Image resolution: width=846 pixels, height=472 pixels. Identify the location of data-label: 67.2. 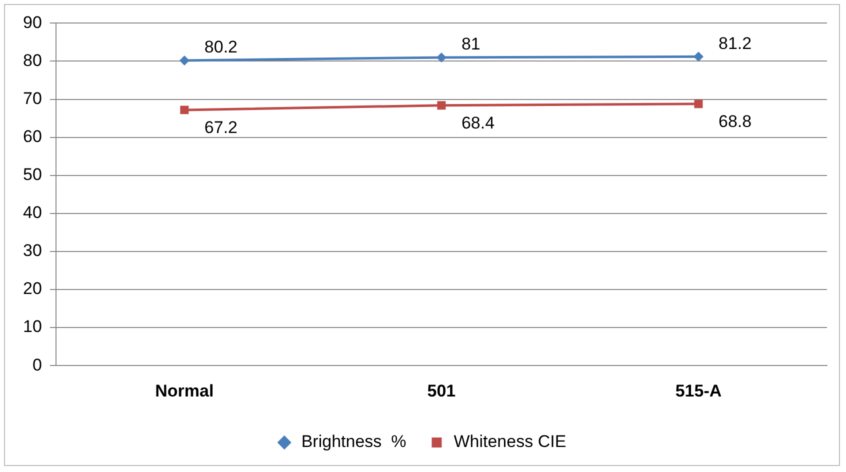
(221, 128).